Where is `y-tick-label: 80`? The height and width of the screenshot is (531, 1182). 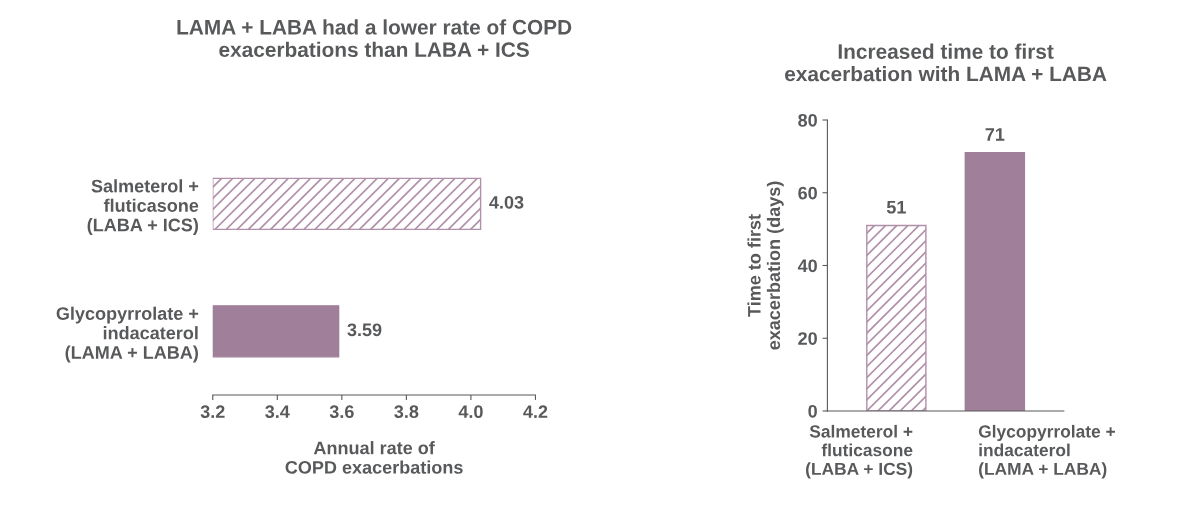 y-tick-label: 80 is located at coordinates (807, 120).